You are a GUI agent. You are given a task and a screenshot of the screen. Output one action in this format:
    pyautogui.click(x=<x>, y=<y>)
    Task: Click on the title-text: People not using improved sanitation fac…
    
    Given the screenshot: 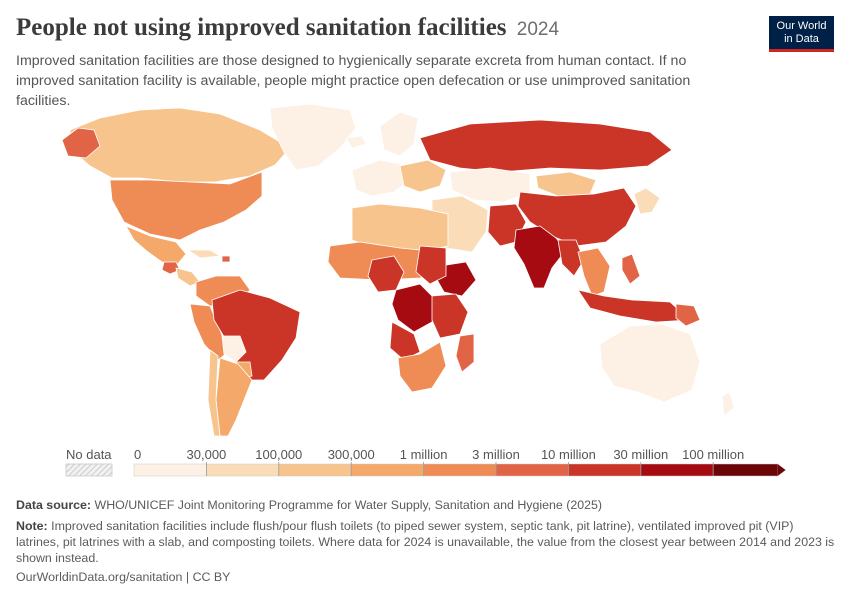 What is the action you would take?
    pyautogui.click(x=261, y=27)
    